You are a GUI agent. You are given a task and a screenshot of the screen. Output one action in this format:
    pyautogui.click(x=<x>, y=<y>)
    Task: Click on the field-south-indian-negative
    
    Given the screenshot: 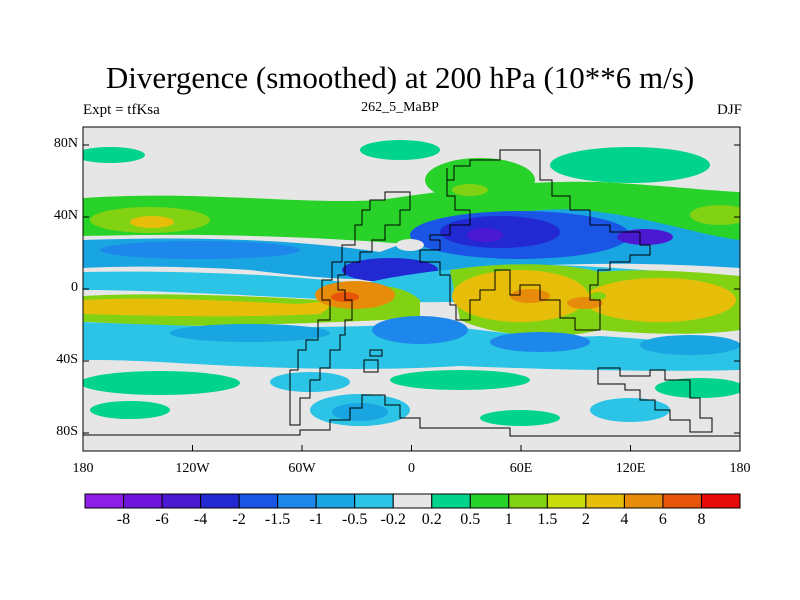 What is the action you would take?
    pyautogui.click(x=540, y=342)
    